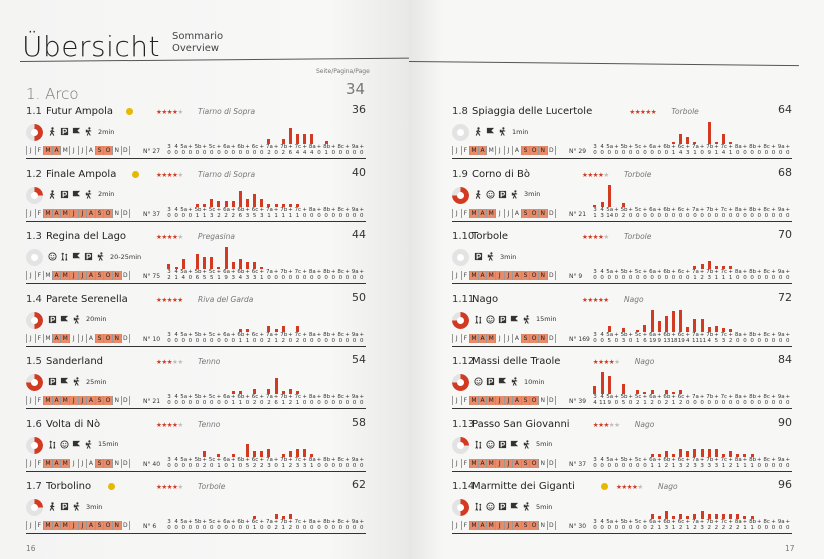 Image resolution: width=824 pixels, height=559 pixels. Describe the element at coordinates (359, 359) in the screenshot. I see `crag-page-number: 54` at that location.